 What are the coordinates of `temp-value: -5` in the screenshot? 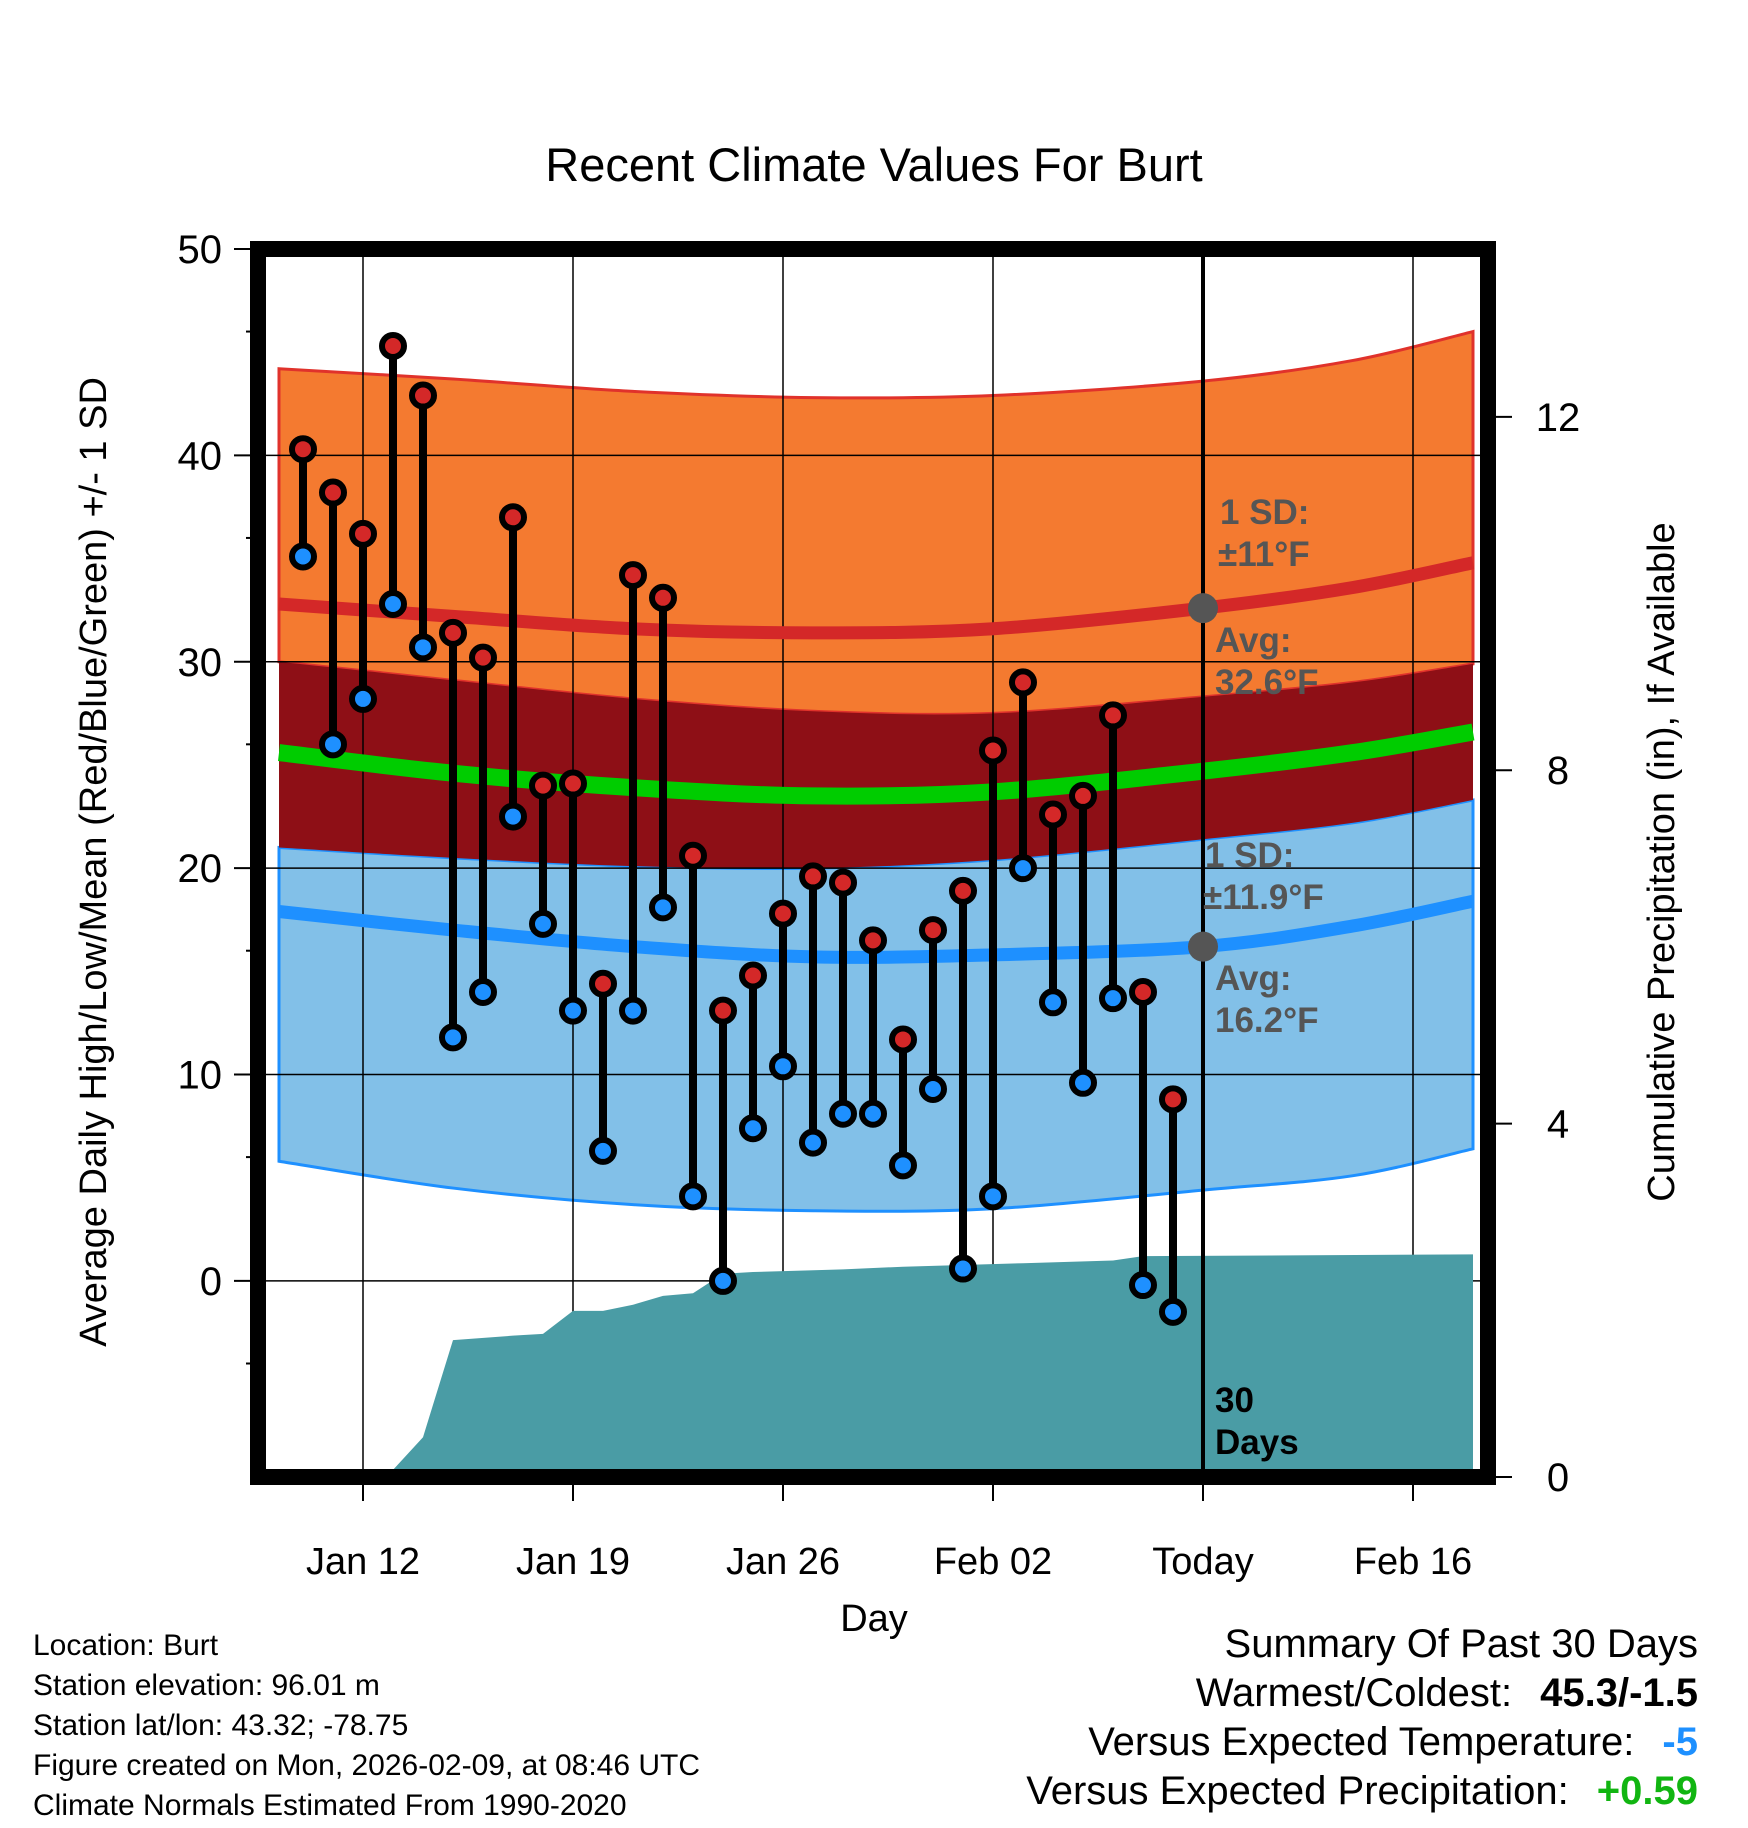 It's located at (1680, 1742).